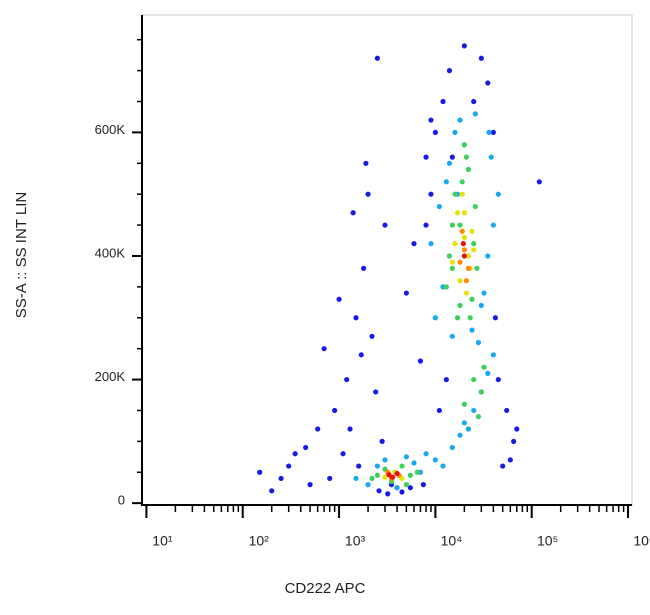  What do you see at coordinates (21, 255) in the screenshot?
I see `y-axis-label: SS-A :: SS INT LIN` at bounding box center [21, 255].